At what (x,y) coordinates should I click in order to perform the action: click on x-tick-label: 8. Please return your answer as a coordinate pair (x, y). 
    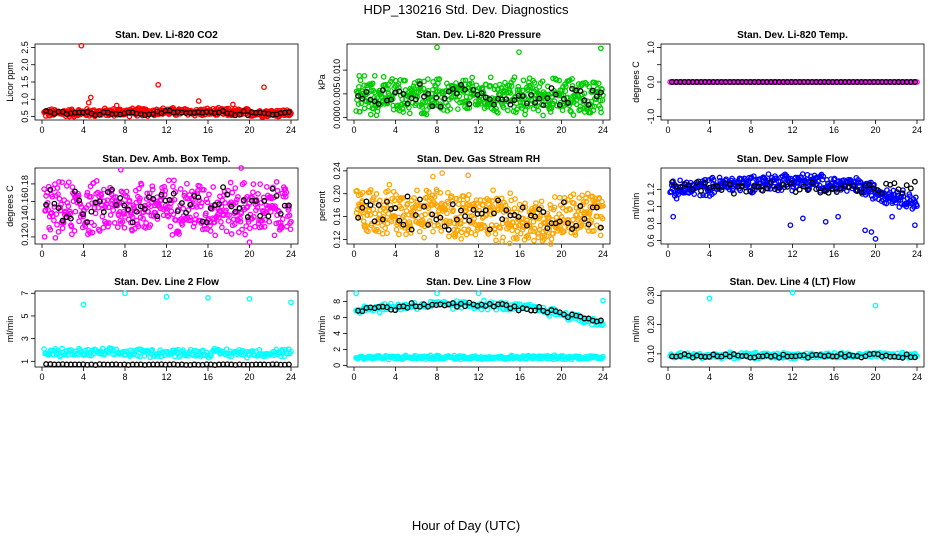
    Looking at the image, I should click on (750, 254).